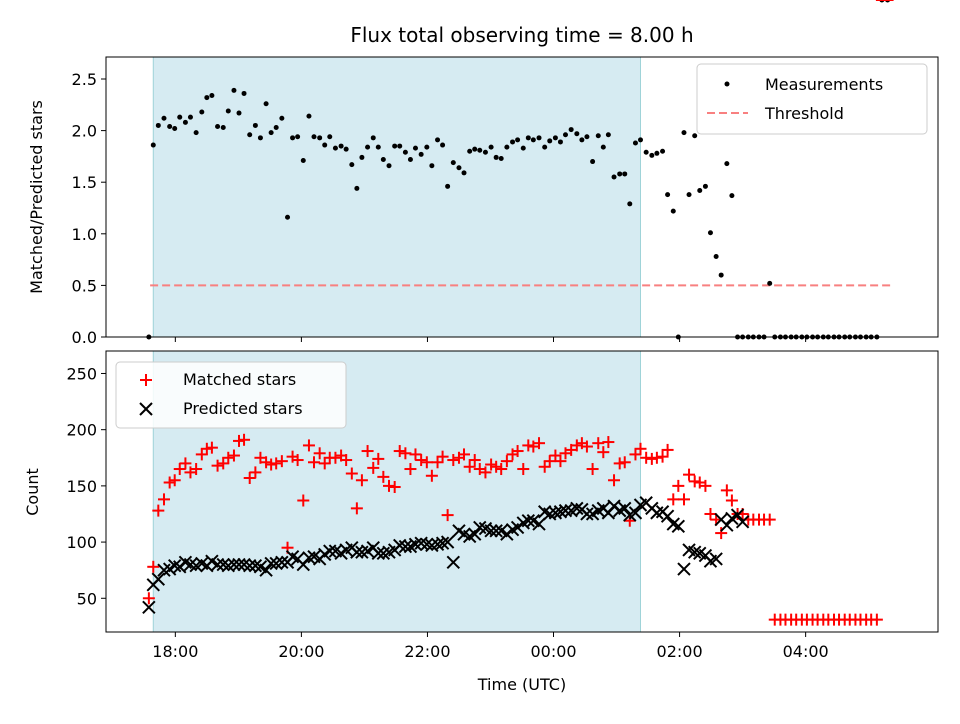  Describe the element at coordinates (231, 395) in the screenshot. I see `bottom-legend-box` at that location.